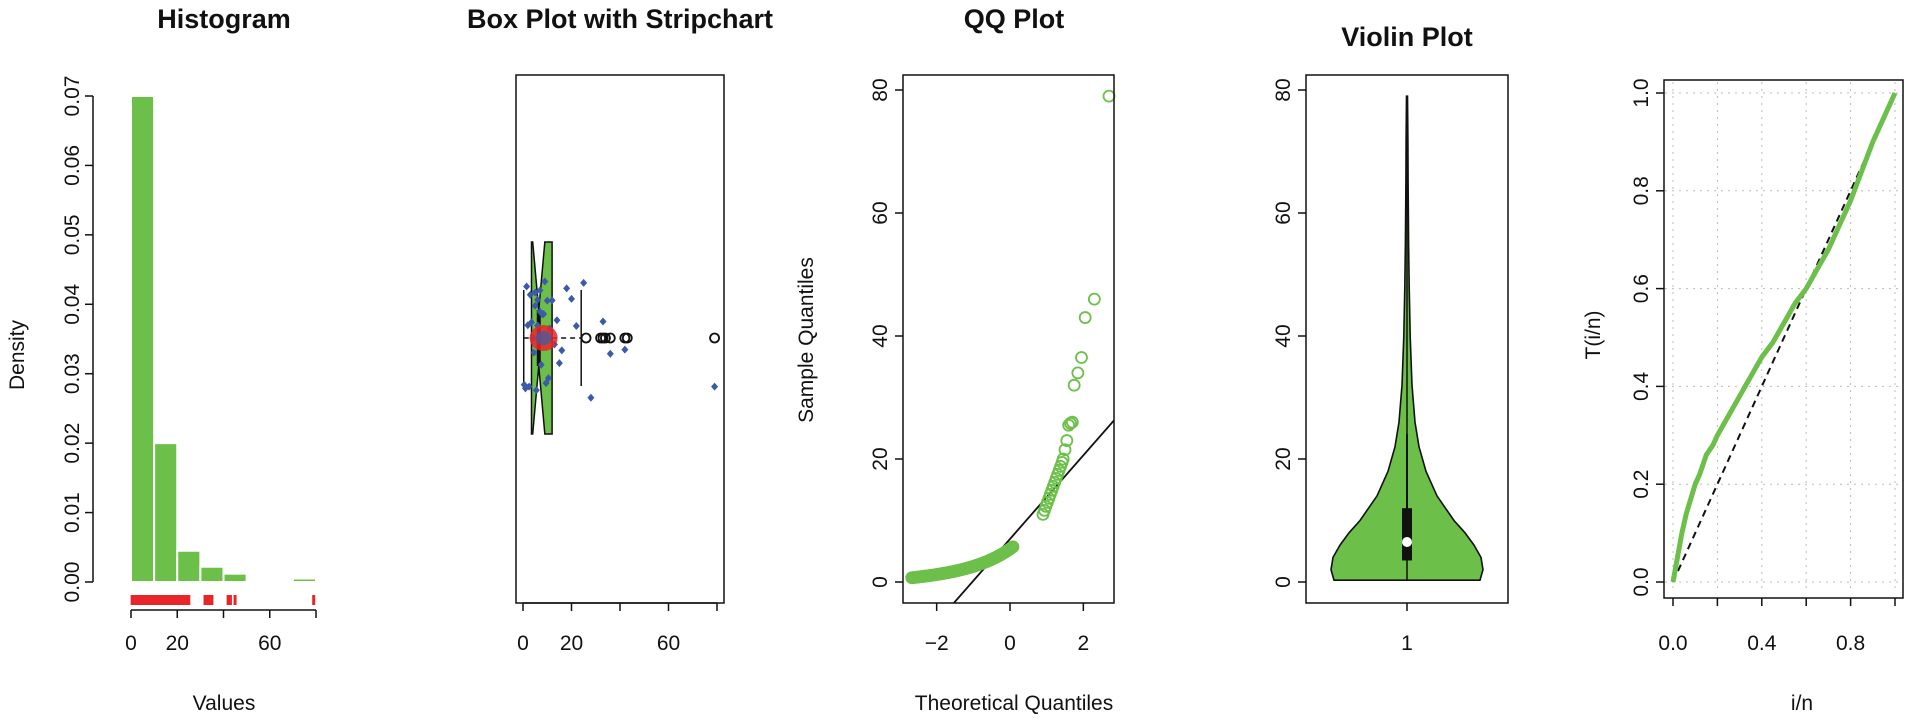 The height and width of the screenshot is (719, 1906). I want to click on tplot-x-tick-label: 0.4, so click(1762, 643).